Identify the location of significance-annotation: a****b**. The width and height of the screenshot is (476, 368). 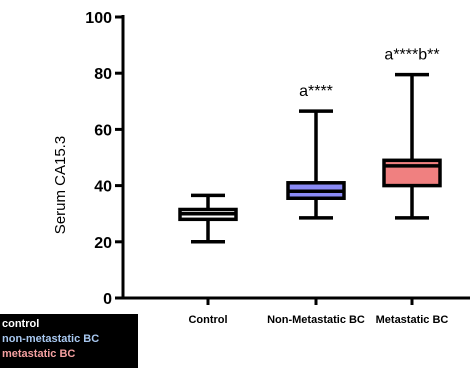
(411, 55).